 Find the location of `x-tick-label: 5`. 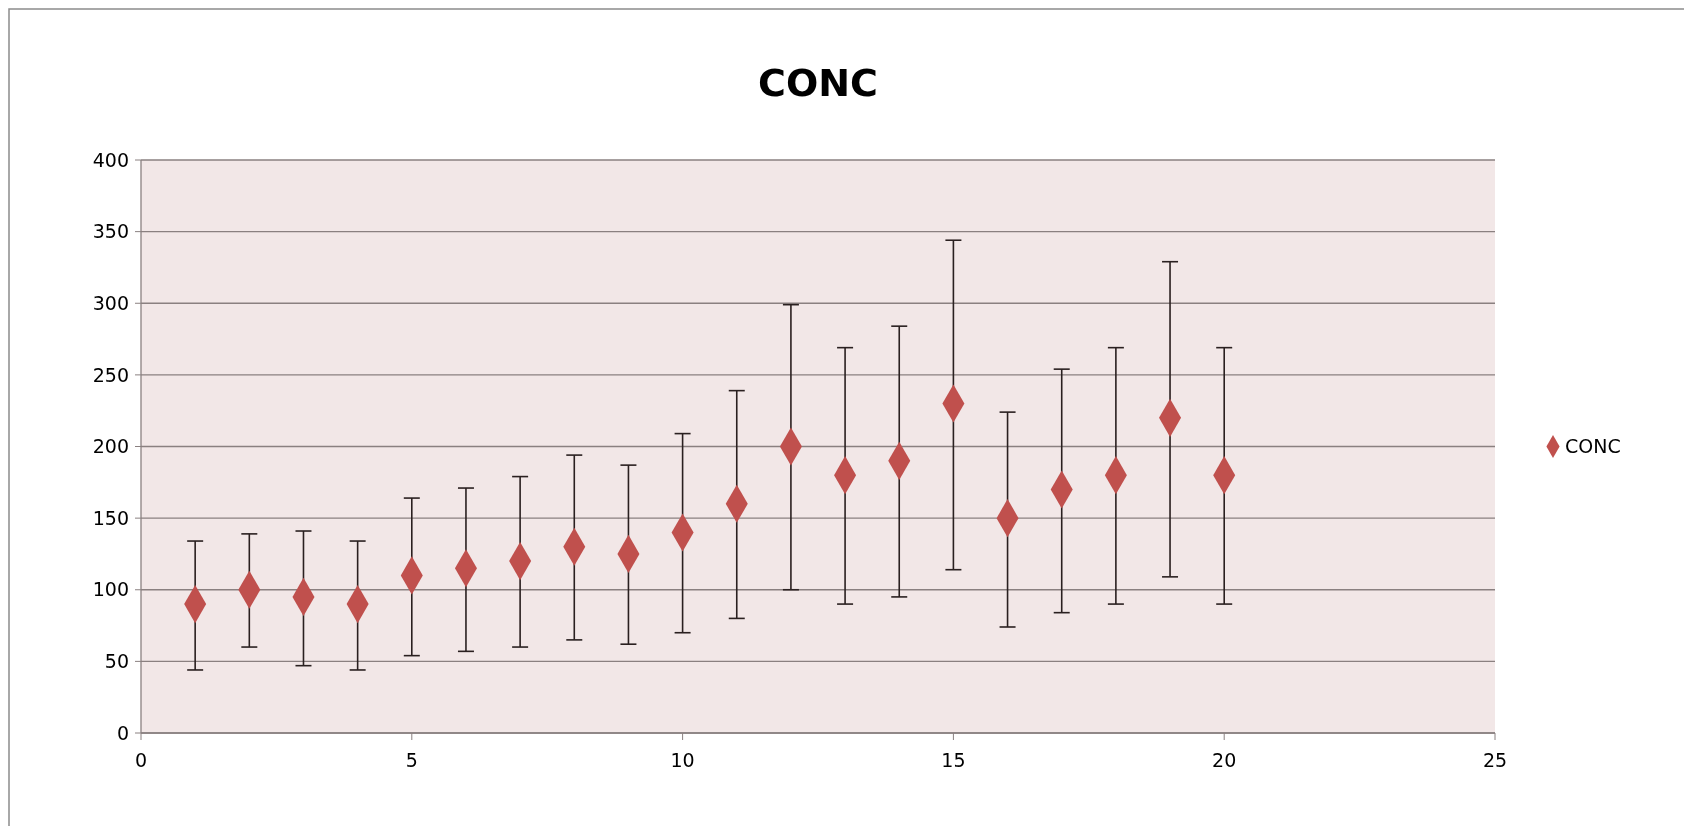

x-tick-label: 5 is located at coordinates (411, 760).